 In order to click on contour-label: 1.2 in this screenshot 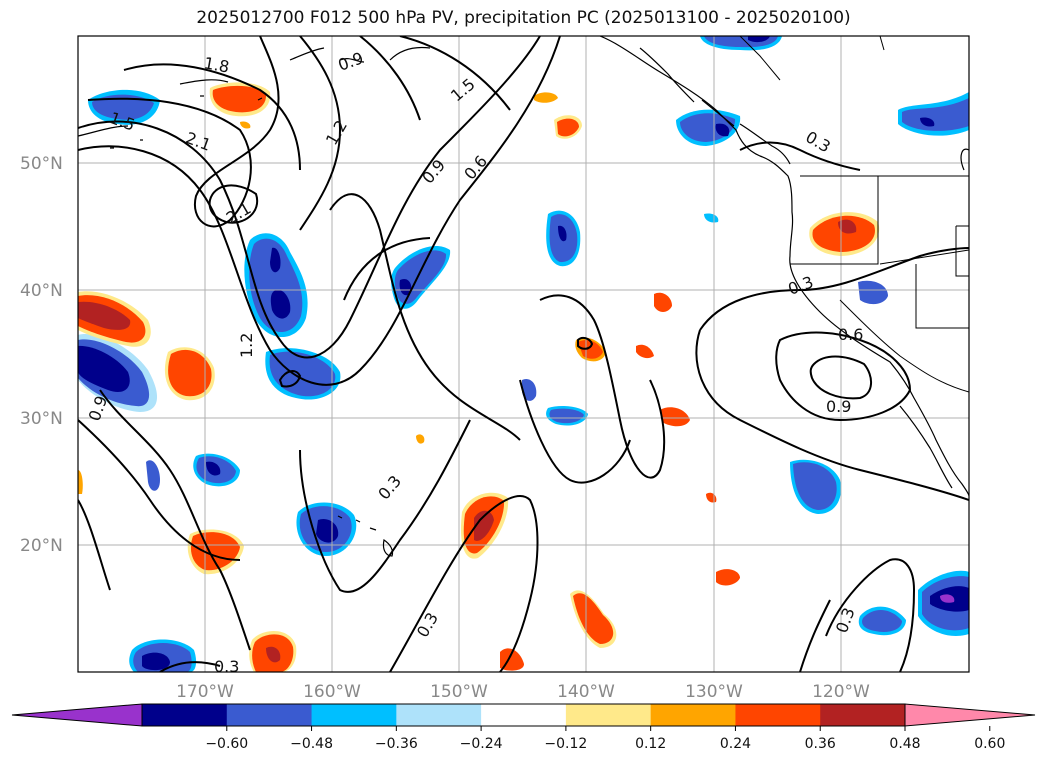, I will do `click(246, 345)`.